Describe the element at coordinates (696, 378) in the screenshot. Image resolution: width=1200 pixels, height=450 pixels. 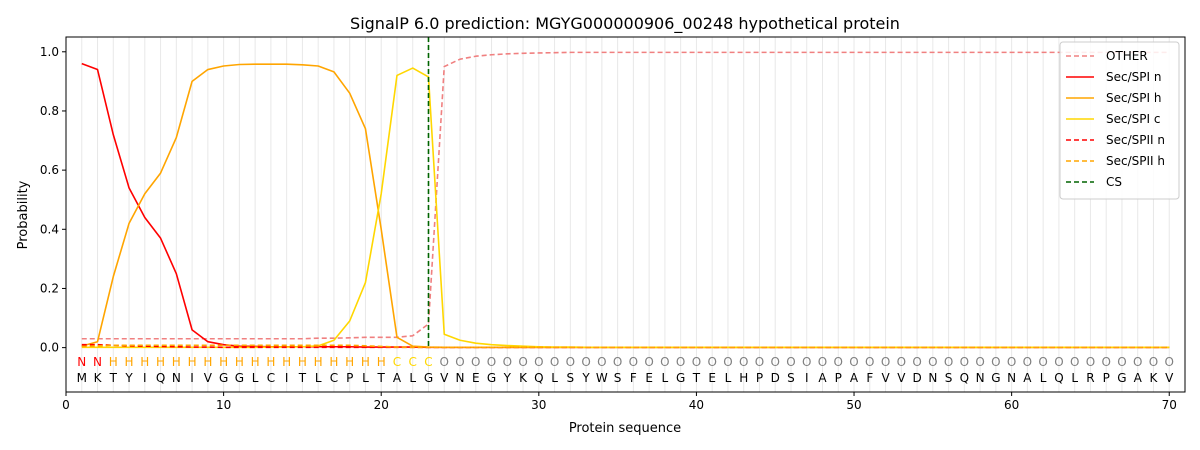
I see `residue-label: T` at that location.